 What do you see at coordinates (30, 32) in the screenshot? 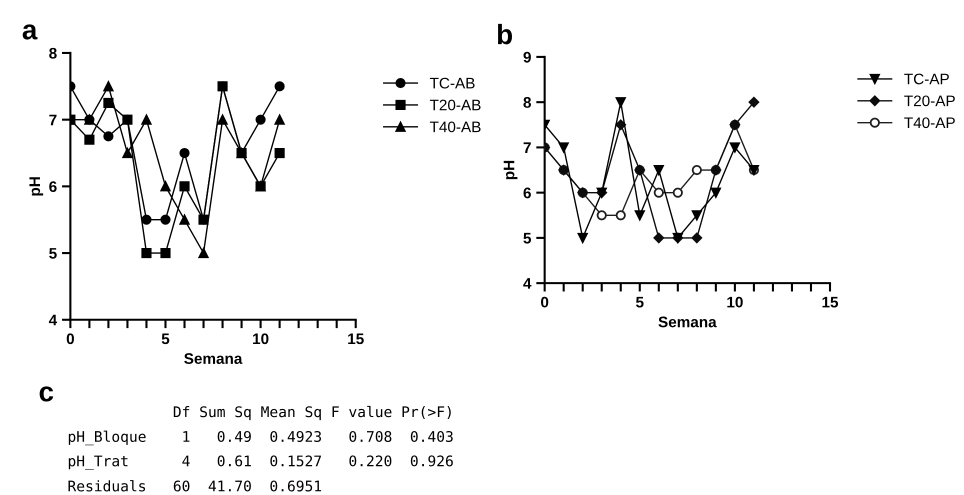
I see `chart-title: a` at bounding box center [30, 32].